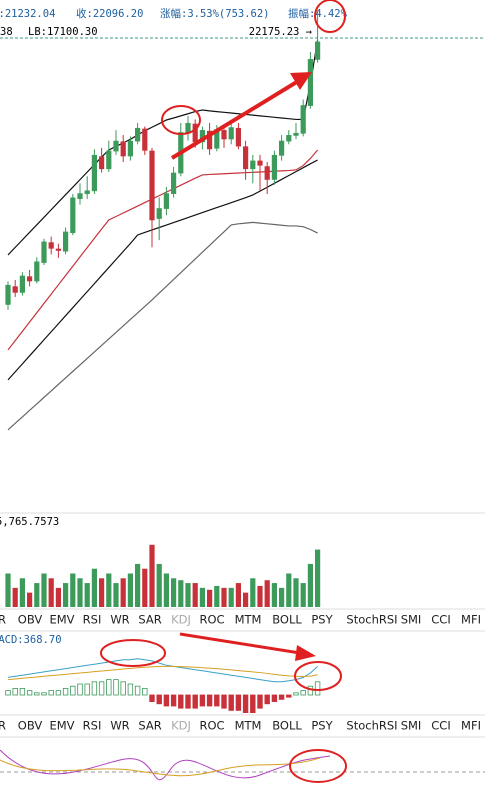 Image resolution: width=485 pixels, height=792 pixels. Describe the element at coordinates (63, 32) in the screenshot. I see `sub-lb: LB:17100.30` at that location.